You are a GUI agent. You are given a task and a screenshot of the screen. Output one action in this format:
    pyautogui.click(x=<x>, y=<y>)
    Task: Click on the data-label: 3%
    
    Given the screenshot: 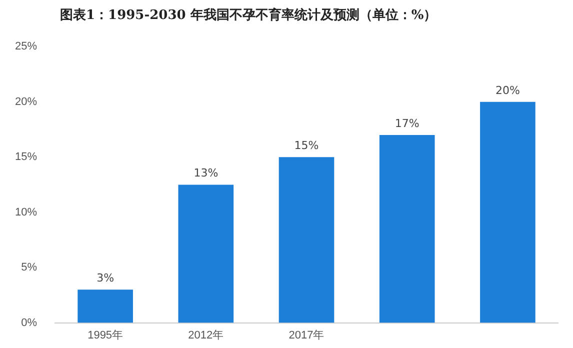 What is the action you would take?
    pyautogui.click(x=105, y=278)
    